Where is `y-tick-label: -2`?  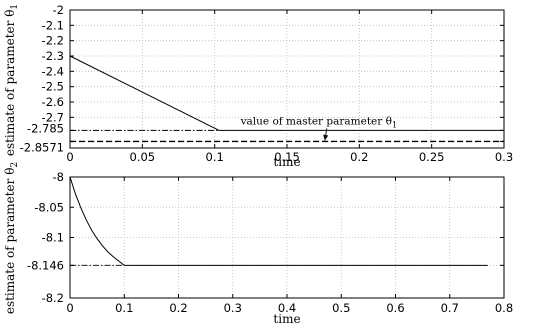 y-tick-label: -2 is located at coordinates (58, 10).